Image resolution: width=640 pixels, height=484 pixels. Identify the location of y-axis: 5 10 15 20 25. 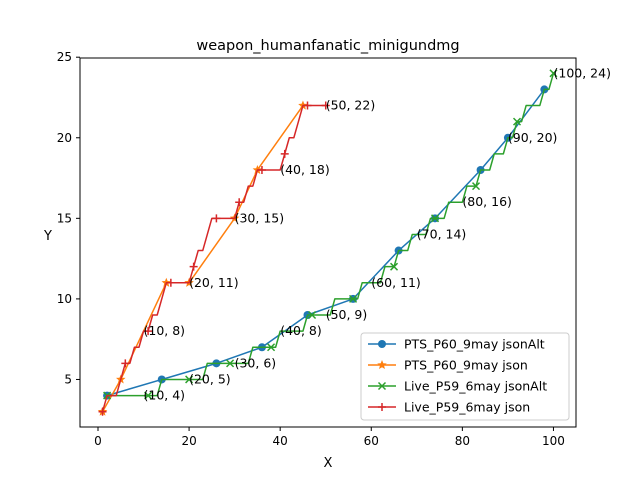
(68, 218).